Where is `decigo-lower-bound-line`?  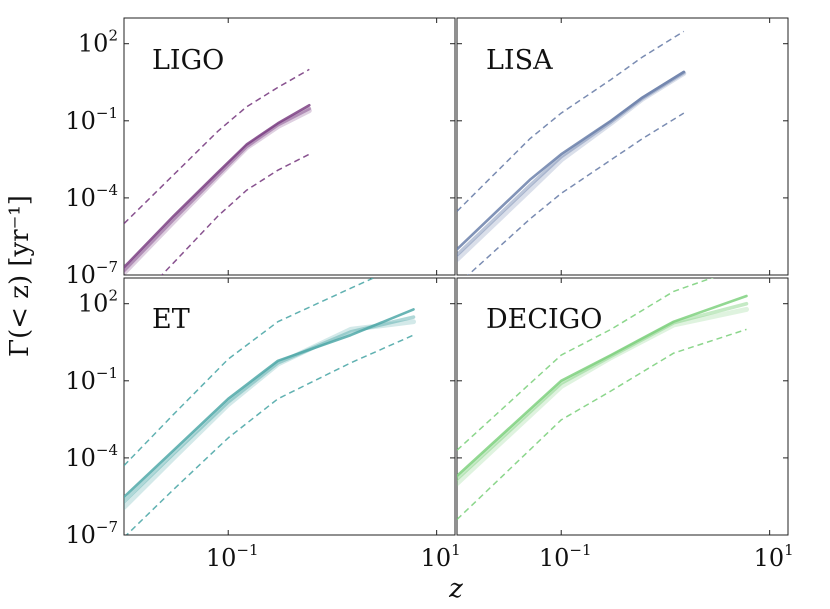 decigo-lower-bound-line is located at coordinates (602, 424).